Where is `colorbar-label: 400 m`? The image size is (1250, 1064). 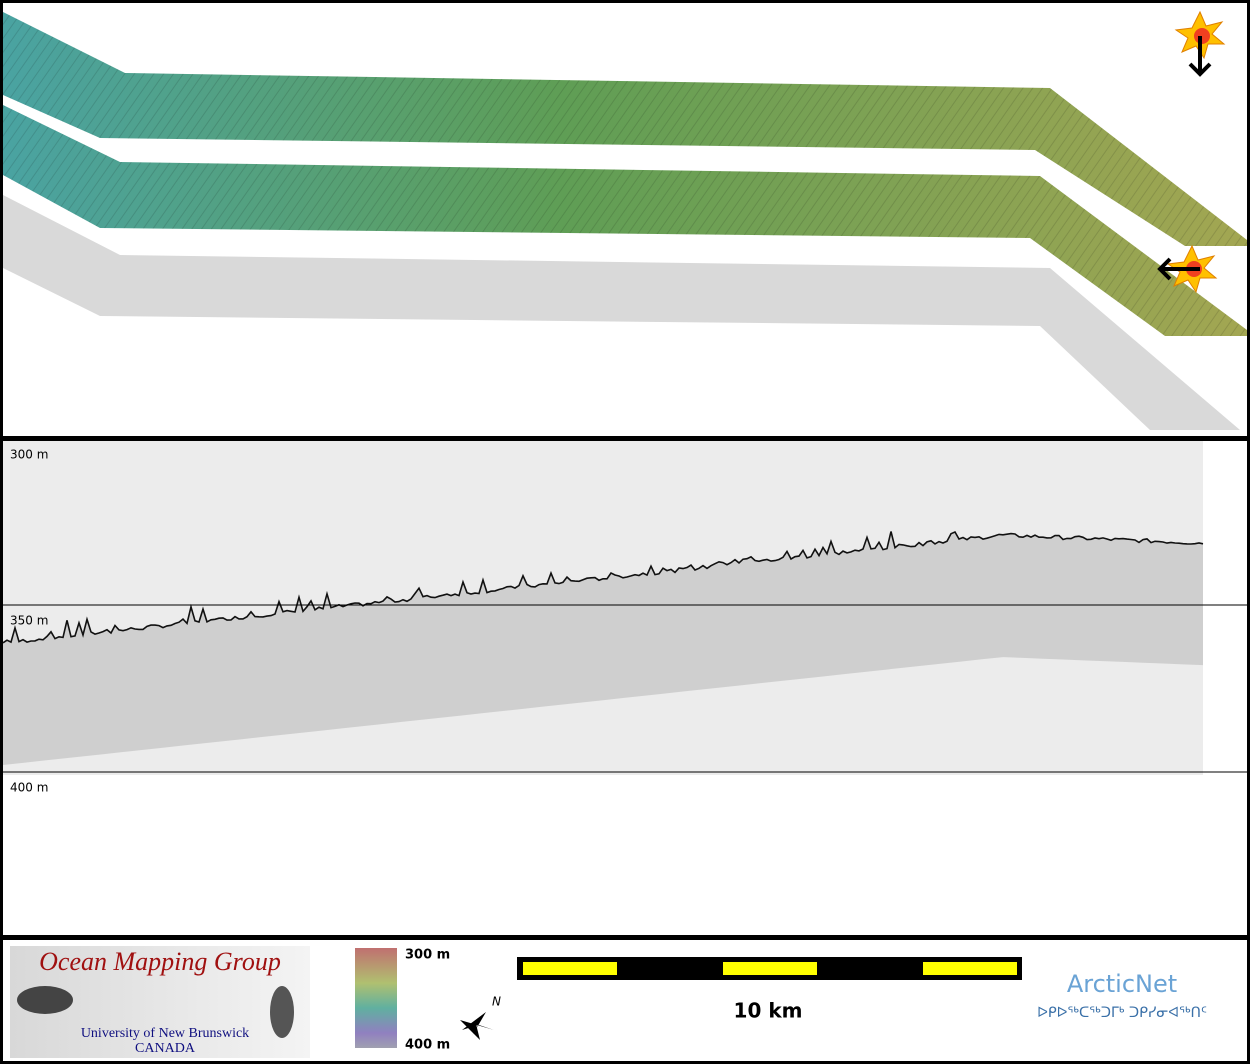 colorbar-label: 400 m is located at coordinates (427, 1045).